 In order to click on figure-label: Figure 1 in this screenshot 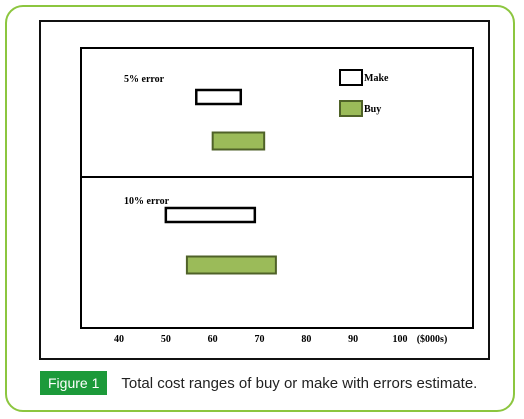, I will do `click(74, 383)`.